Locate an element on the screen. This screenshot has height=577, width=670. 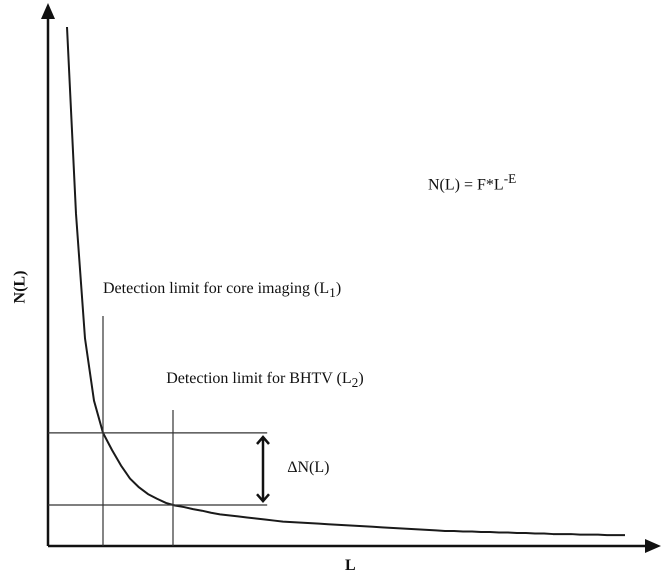
annotation: Detection limit for BHTV (L$_{2}$) is located at coordinates (265, 380).